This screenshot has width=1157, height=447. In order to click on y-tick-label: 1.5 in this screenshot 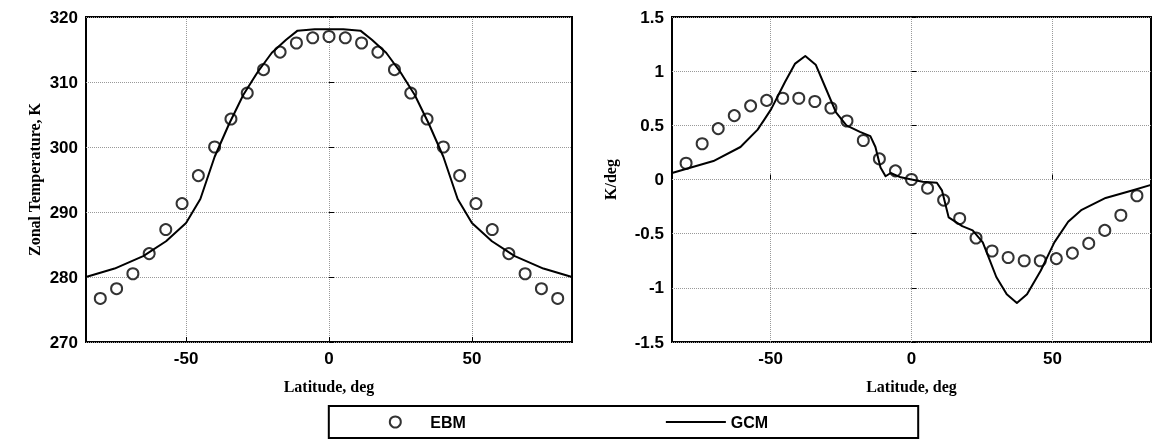, I will do `click(652, 17)`.